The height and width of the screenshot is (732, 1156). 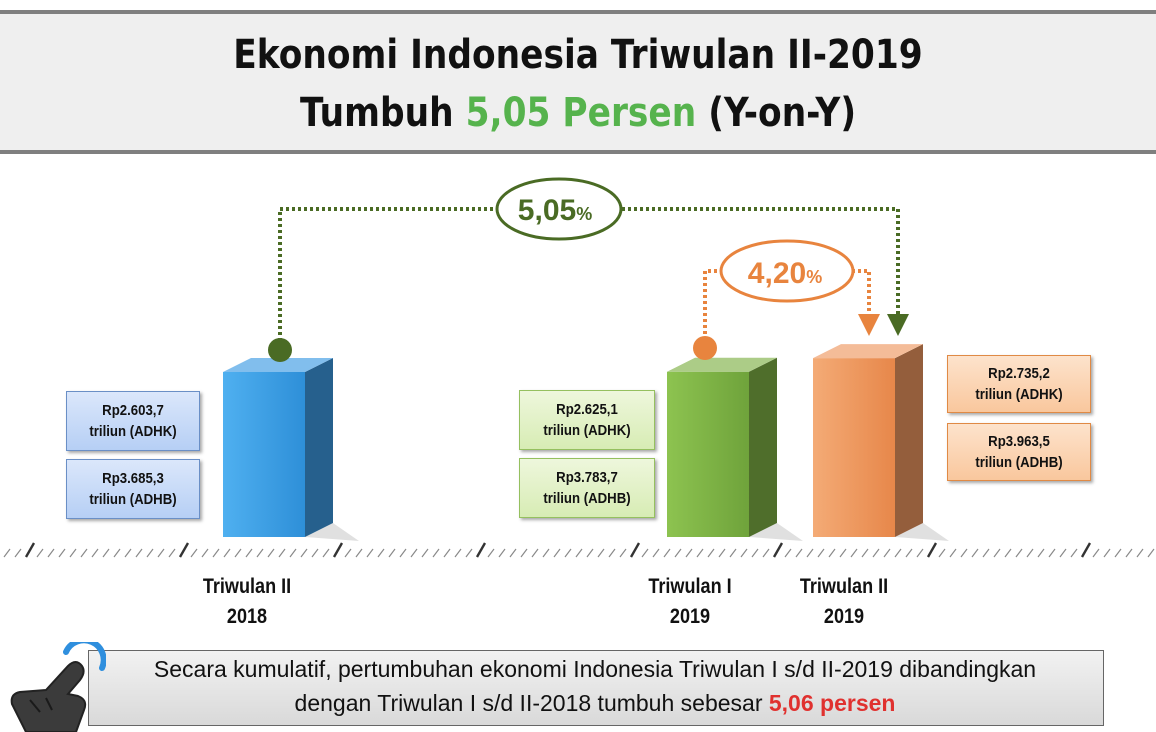 What do you see at coordinates (578, 55) in the screenshot?
I see `page-title: Ekonomi Indonesia Triwulan II-2019` at bounding box center [578, 55].